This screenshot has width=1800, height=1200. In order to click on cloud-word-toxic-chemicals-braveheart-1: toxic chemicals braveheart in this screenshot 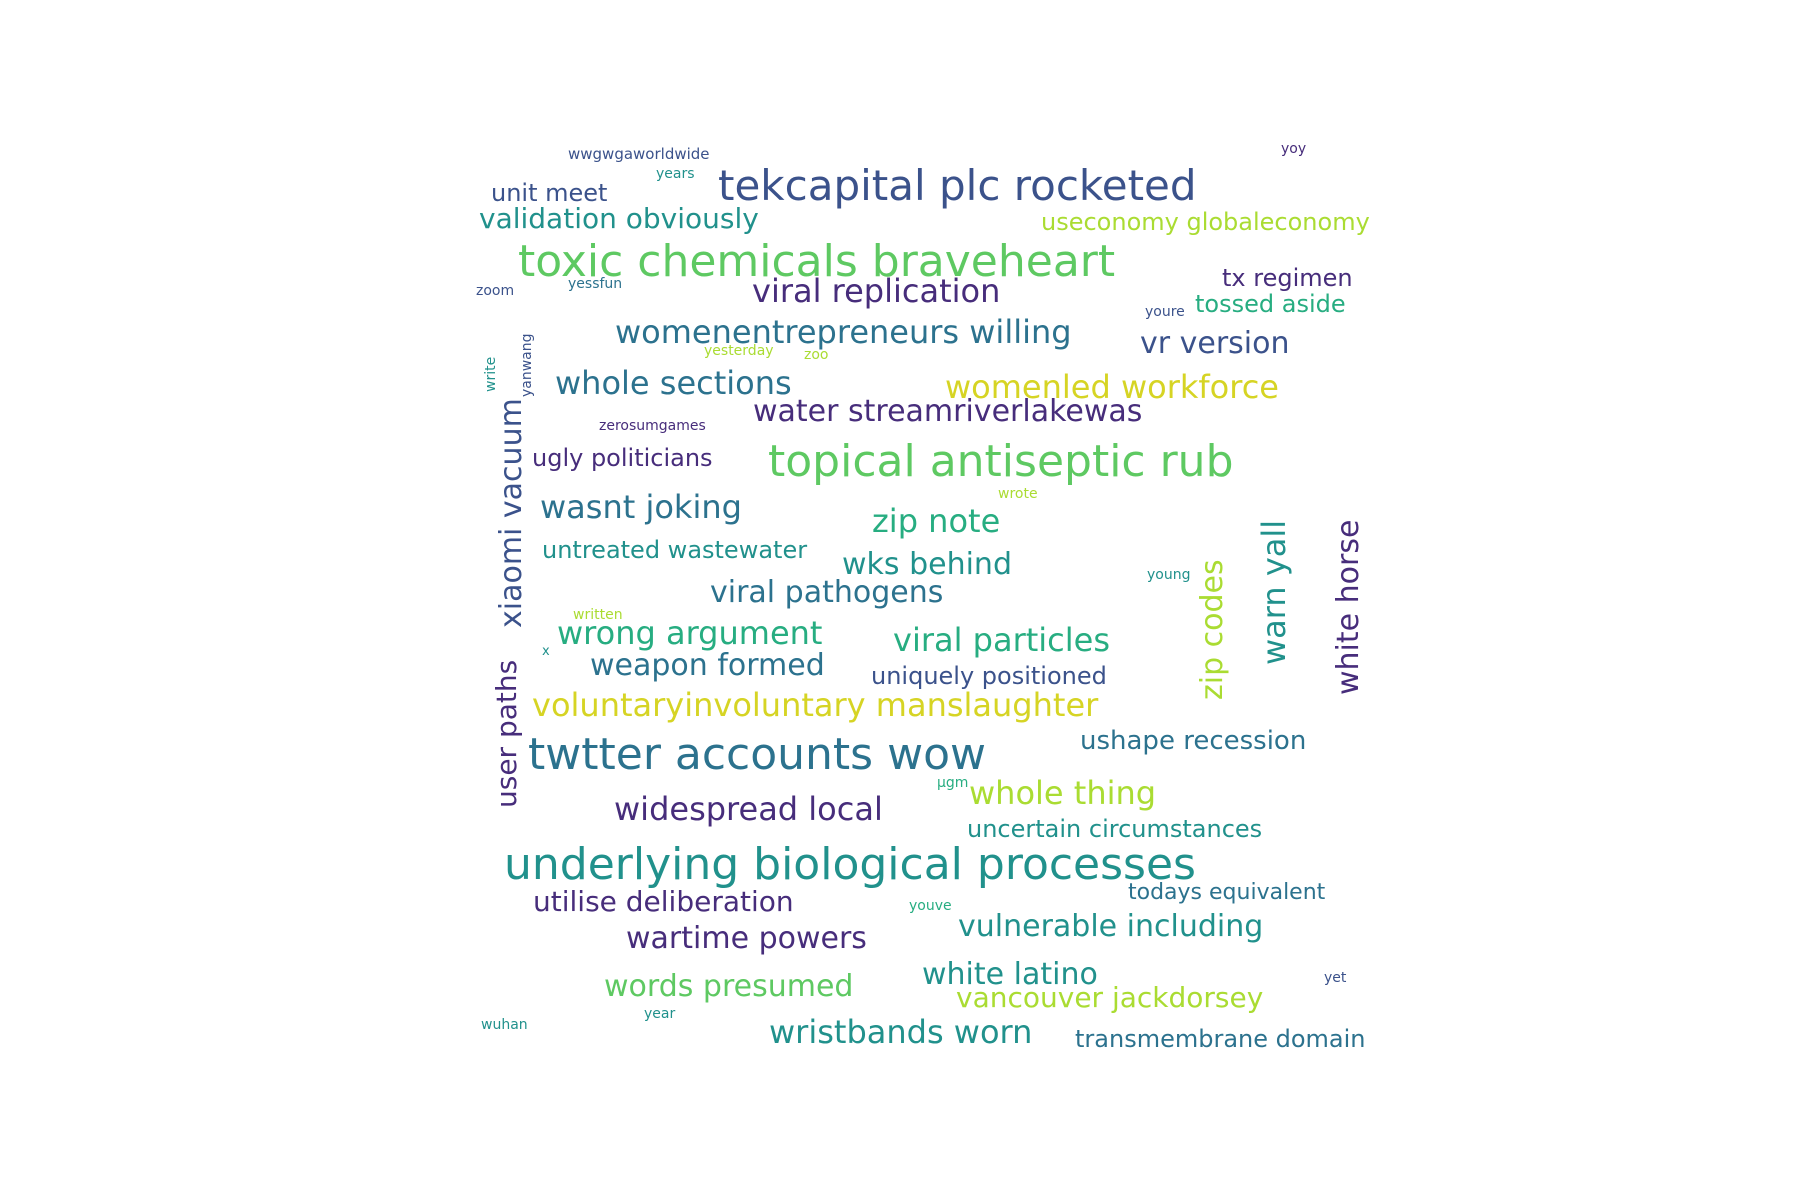, I will do `click(817, 261)`.